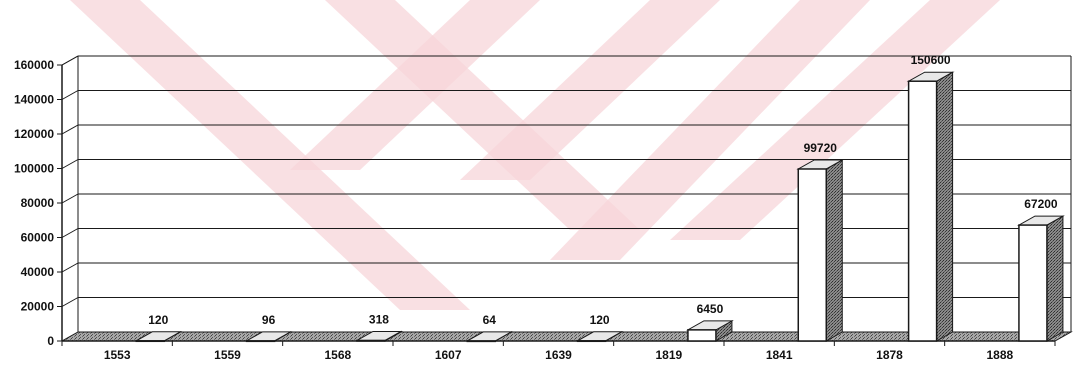 This screenshot has height=372, width=1077. I want to click on x-tick-label-1878: 1878, so click(889, 355).